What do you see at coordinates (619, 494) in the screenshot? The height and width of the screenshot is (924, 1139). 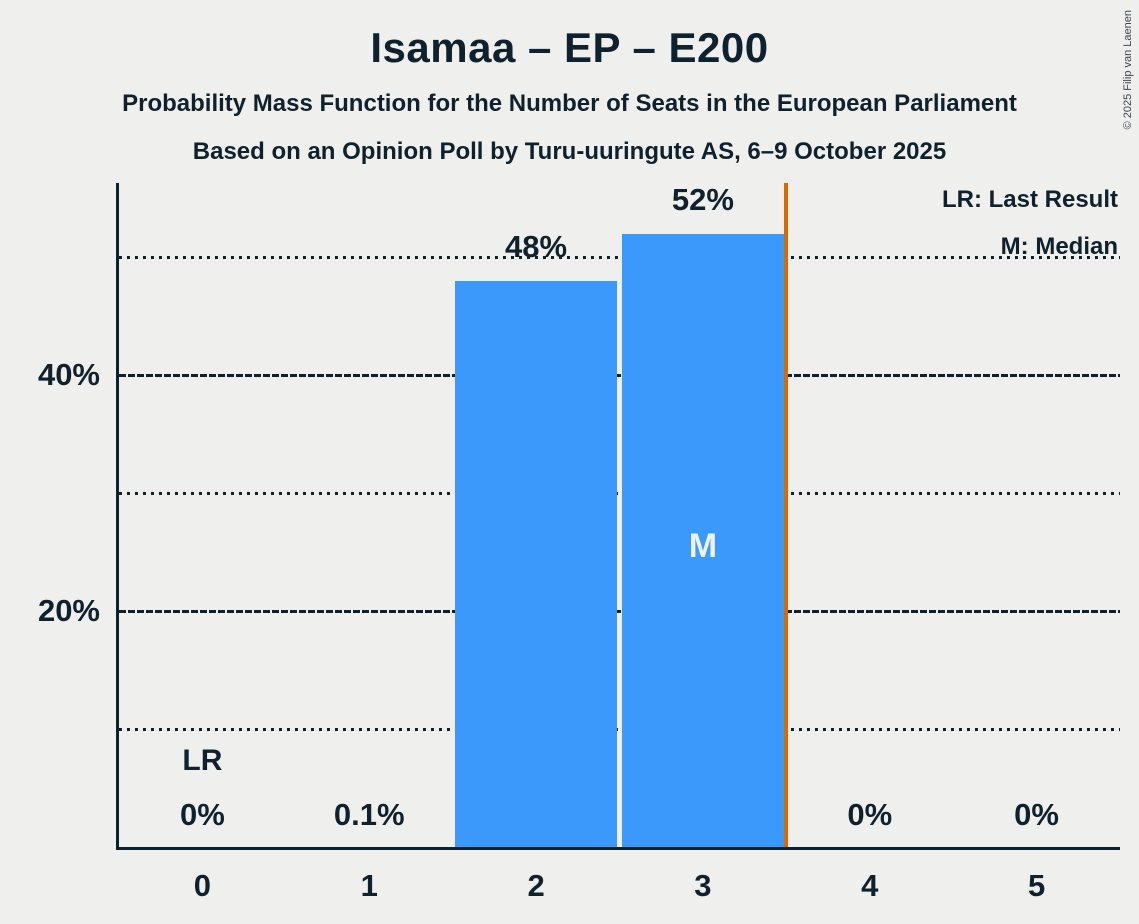 I see `gridline-30pct` at bounding box center [619, 494].